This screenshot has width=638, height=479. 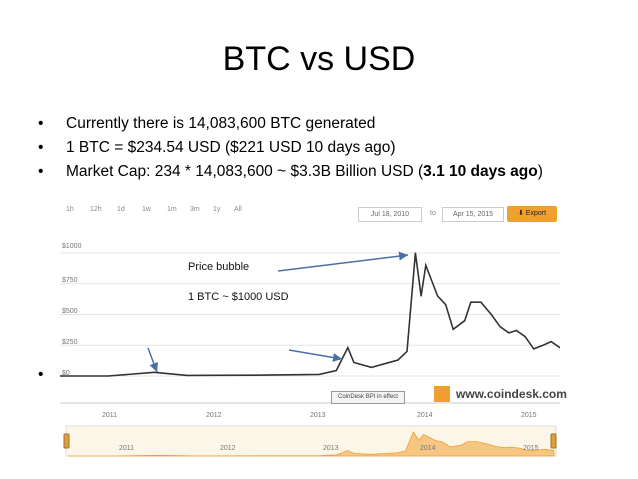 I want to click on zoom-12h-button: 12h, so click(x=96, y=209).